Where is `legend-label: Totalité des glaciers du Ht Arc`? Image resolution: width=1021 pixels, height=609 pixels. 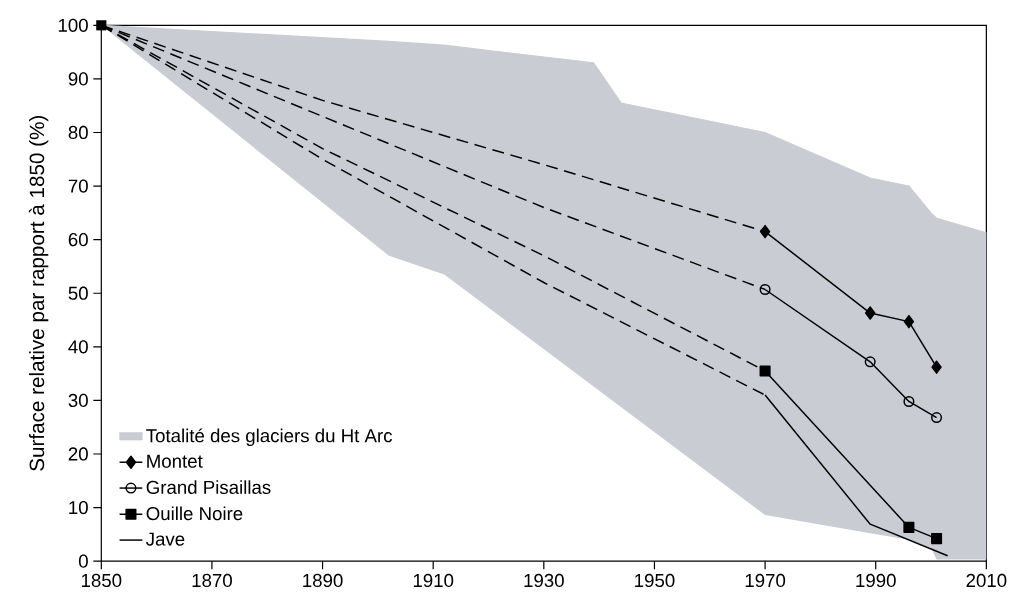
legend-label: Totalité des glaciers du Ht Arc is located at coordinates (269, 437).